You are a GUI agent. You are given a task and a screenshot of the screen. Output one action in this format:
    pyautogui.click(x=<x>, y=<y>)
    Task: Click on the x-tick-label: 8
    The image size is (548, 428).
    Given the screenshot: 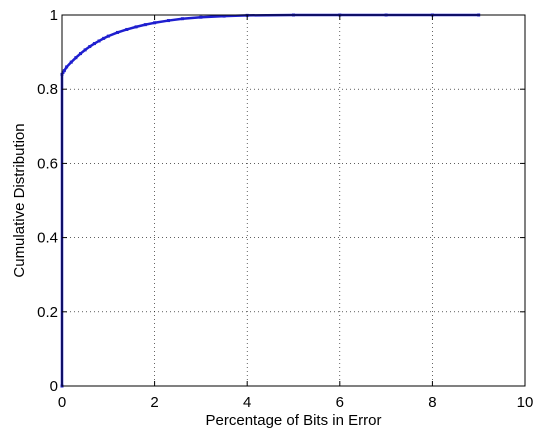 What is the action you would take?
    pyautogui.click(x=432, y=402)
    